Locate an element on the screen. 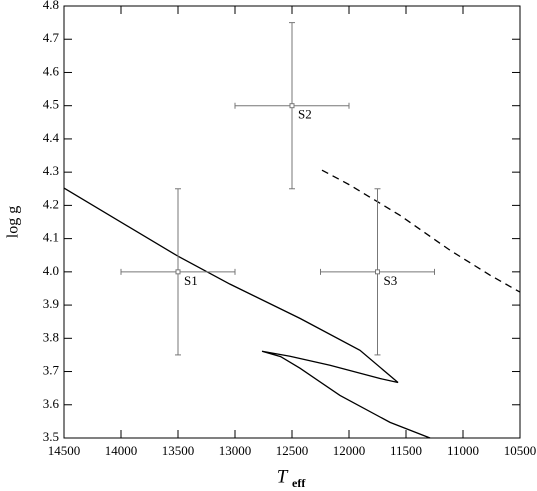 This screenshot has height=491, width=537. y-tick-label: 4.1 is located at coordinates (51, 237).